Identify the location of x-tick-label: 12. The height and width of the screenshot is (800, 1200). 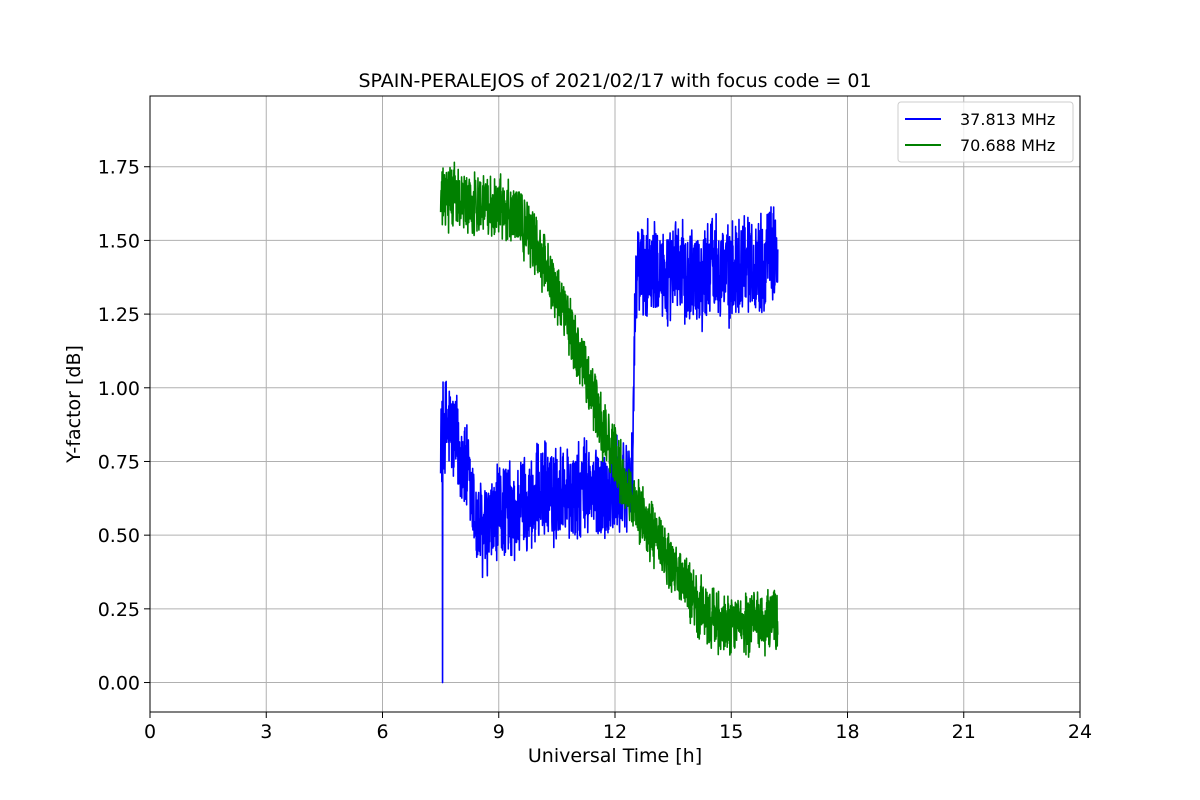
(615, 732).